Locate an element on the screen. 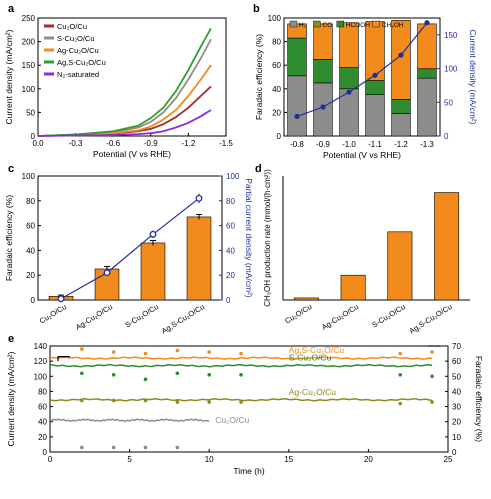 This screenshot has height=499, width=491. y-right-axis-label: Current density (mA/cm²) is located at coordinates (473, 77).